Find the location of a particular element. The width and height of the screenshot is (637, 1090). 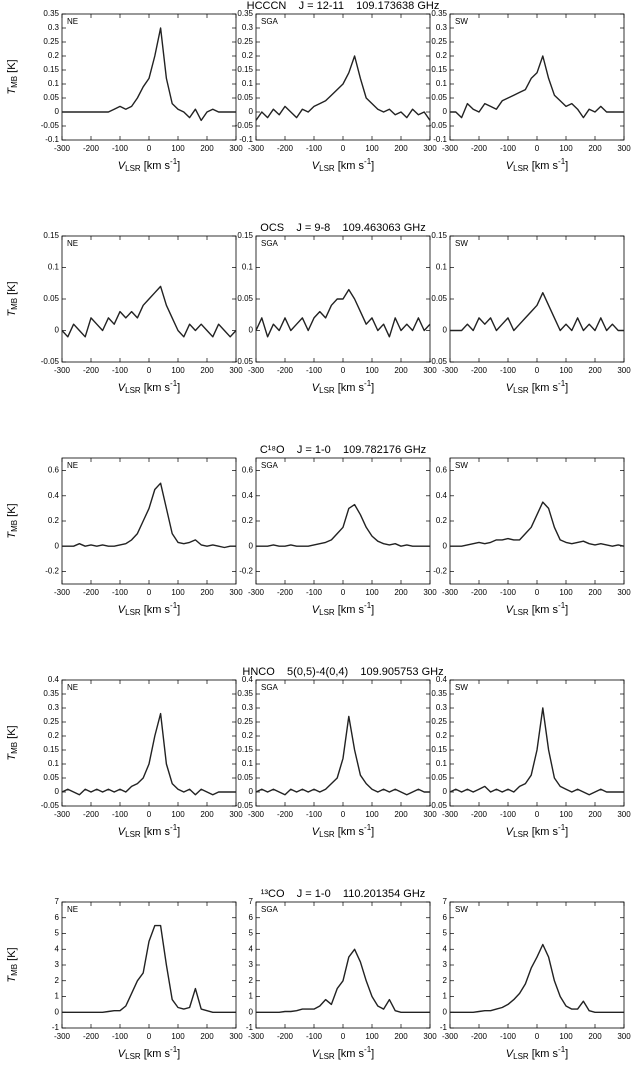

y-tick-label: 2 is located at coordinates (57, 980).